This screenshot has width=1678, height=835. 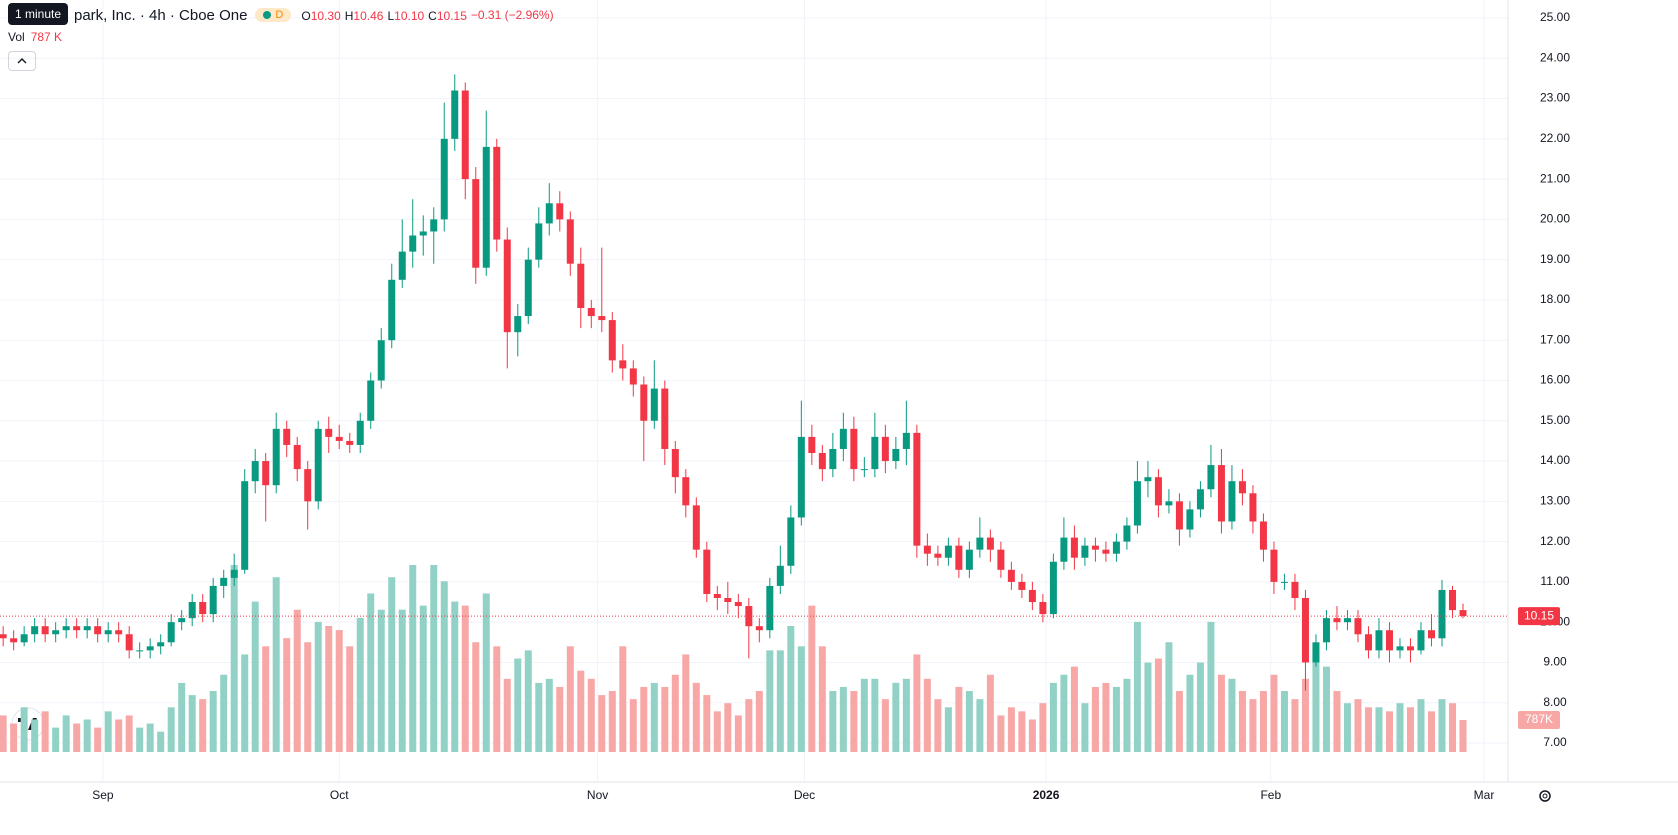 What do you see at coordinates (161, 15) in the screenshot?
I see `symbol-title: park, Inc. · 4h · Cboe One` at bounding box center [161, 15].